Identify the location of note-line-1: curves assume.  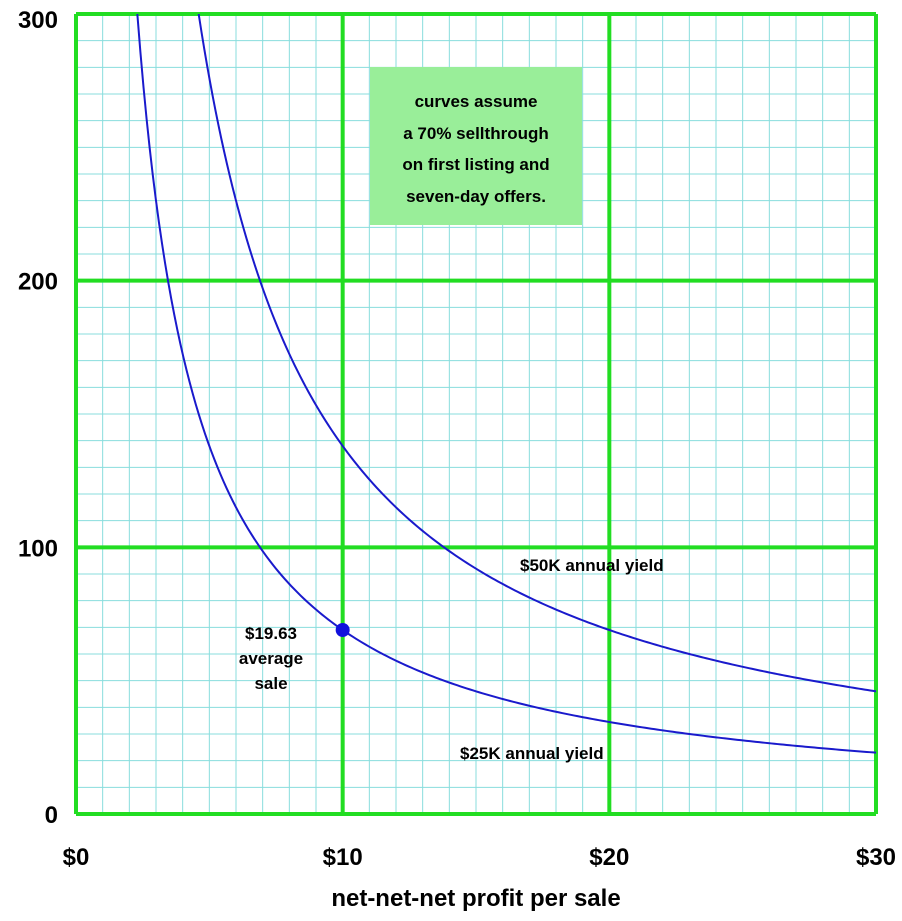
(476, 101).